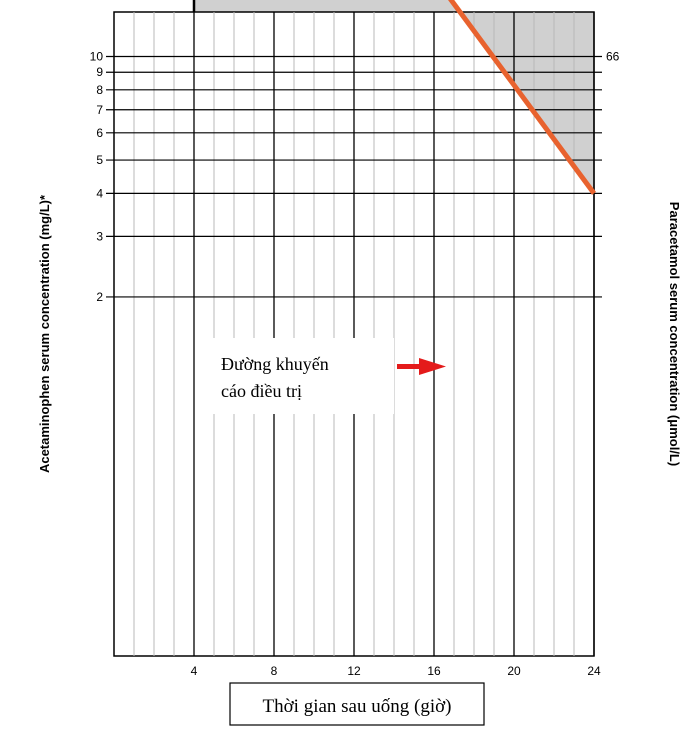 The width and height of the screenshot is (698, 744). What do you see at coordinates (274, 671) in the screenshot?
I see `x-tick-label: 8` at bounding box center [274, 671].